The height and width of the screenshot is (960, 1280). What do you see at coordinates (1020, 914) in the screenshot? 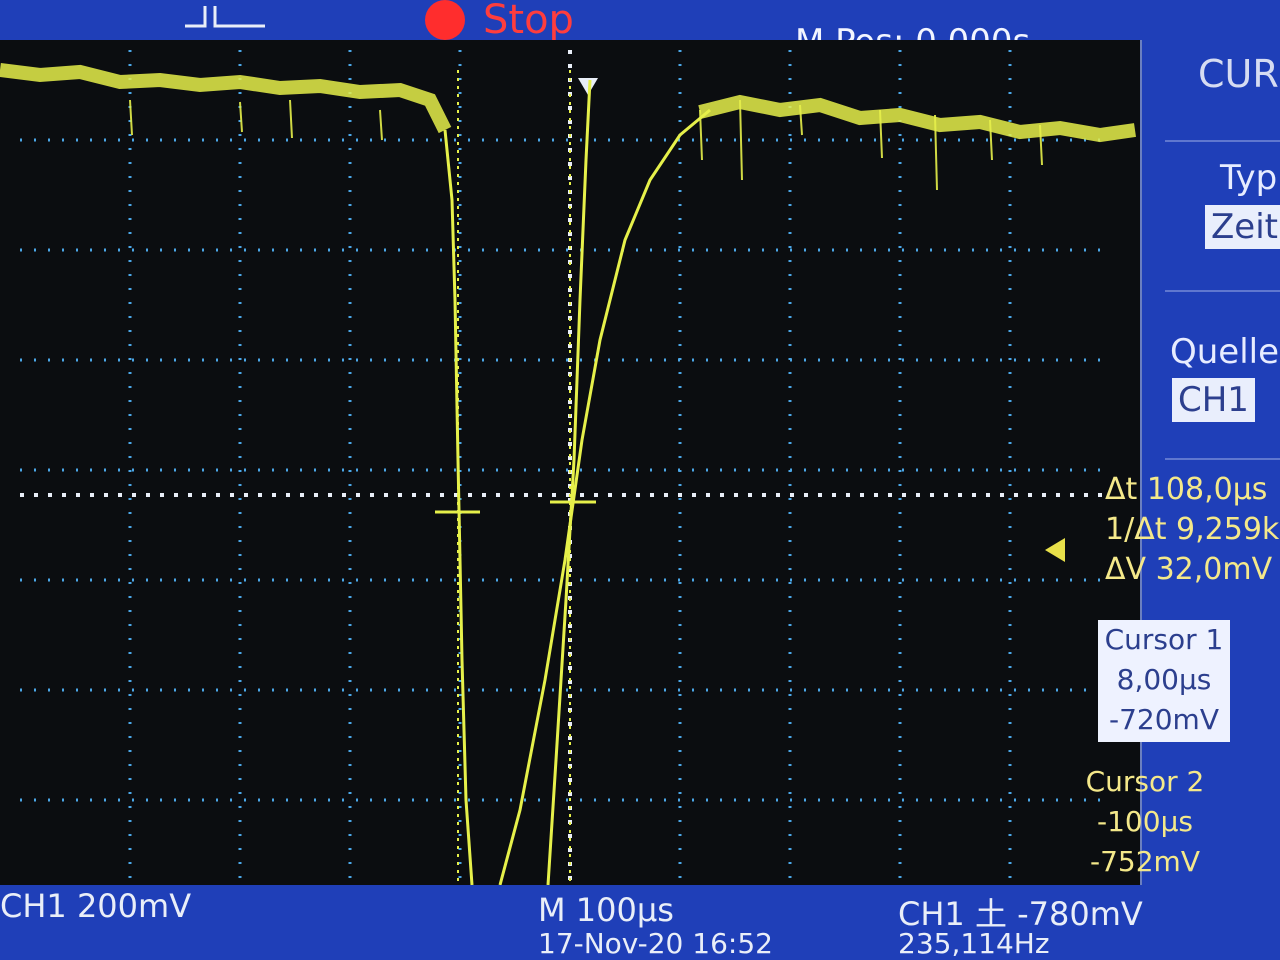
I see `trigger-readout: CH1 ⼟ -780mV` at bounding box center [1020, 914].